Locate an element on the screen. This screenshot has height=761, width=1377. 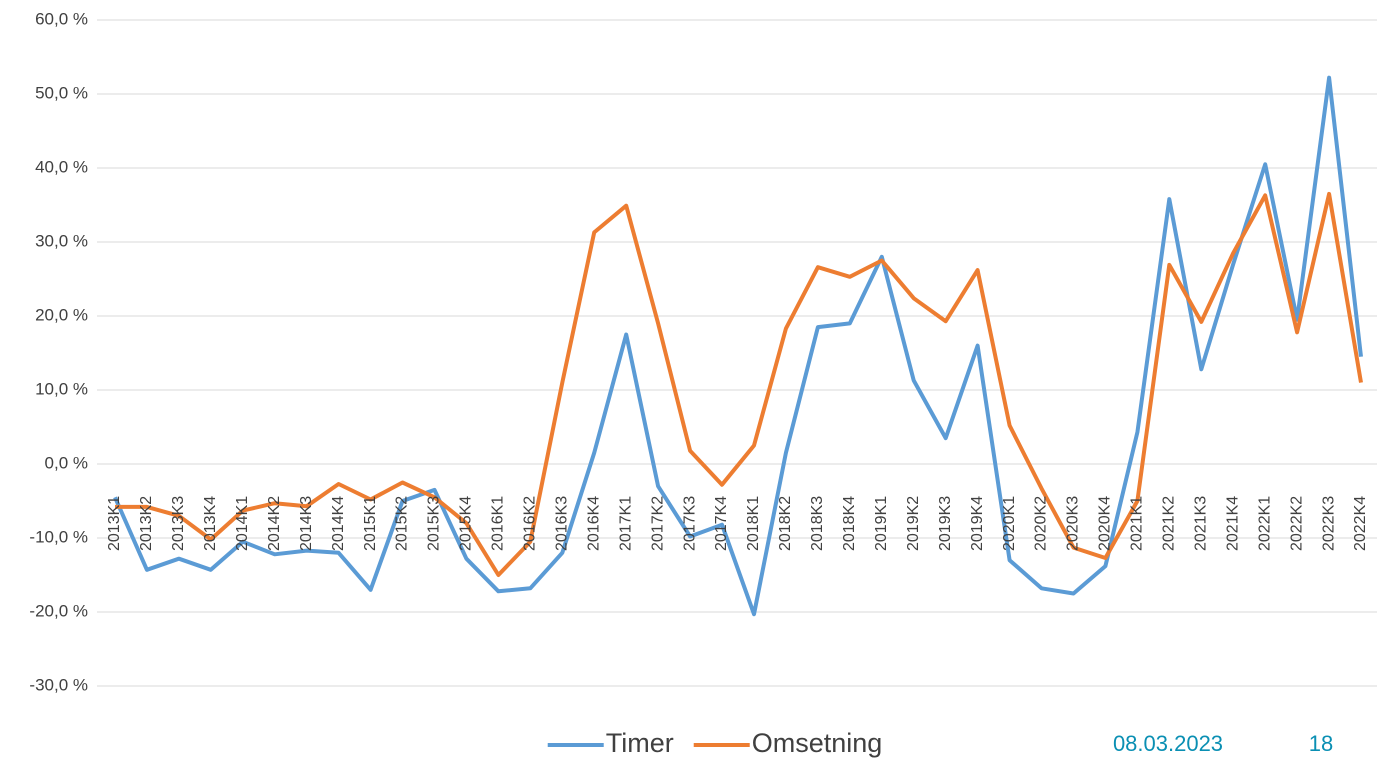
x-tick-label: 2016K3 is located at coordinates (561, 523).